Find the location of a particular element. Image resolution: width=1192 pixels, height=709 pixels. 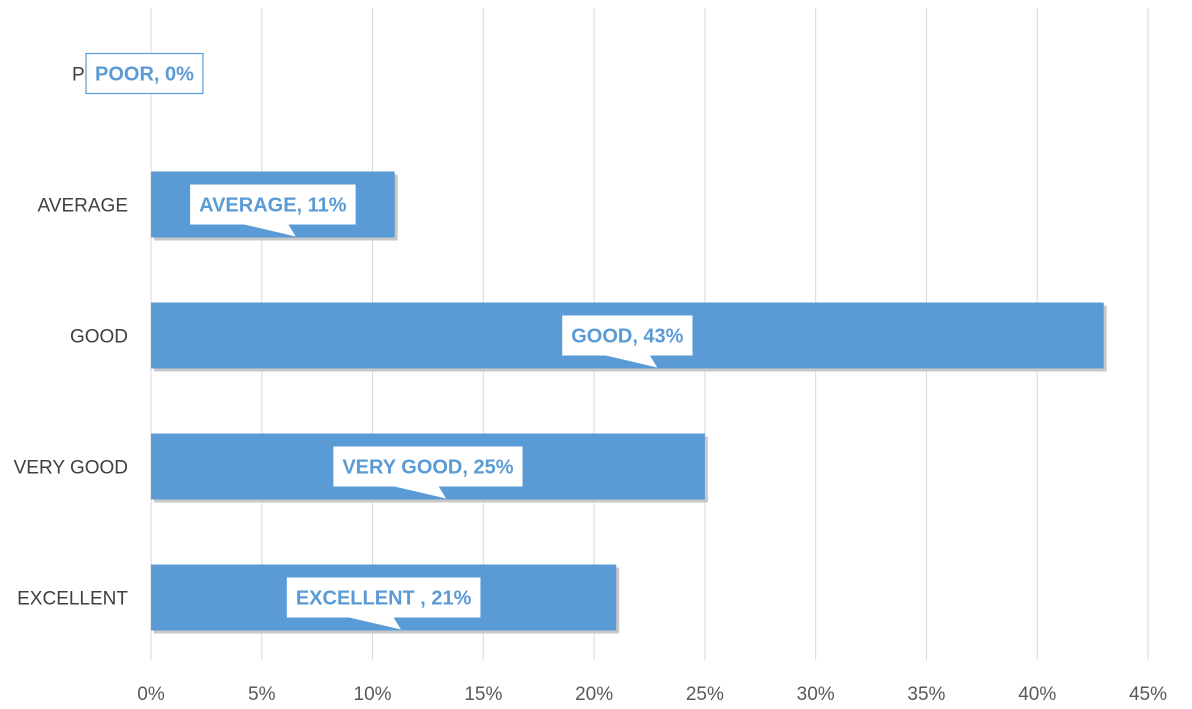

data-label-4: EXCELLENT , 21% is located at coordinates (384, 599).